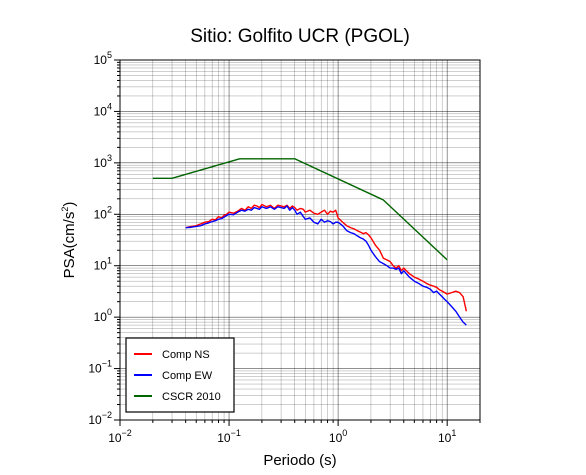 The width and height of the screenshot is (586, 475). I want to click on x-tick-exp: 1, so click(453, 433).